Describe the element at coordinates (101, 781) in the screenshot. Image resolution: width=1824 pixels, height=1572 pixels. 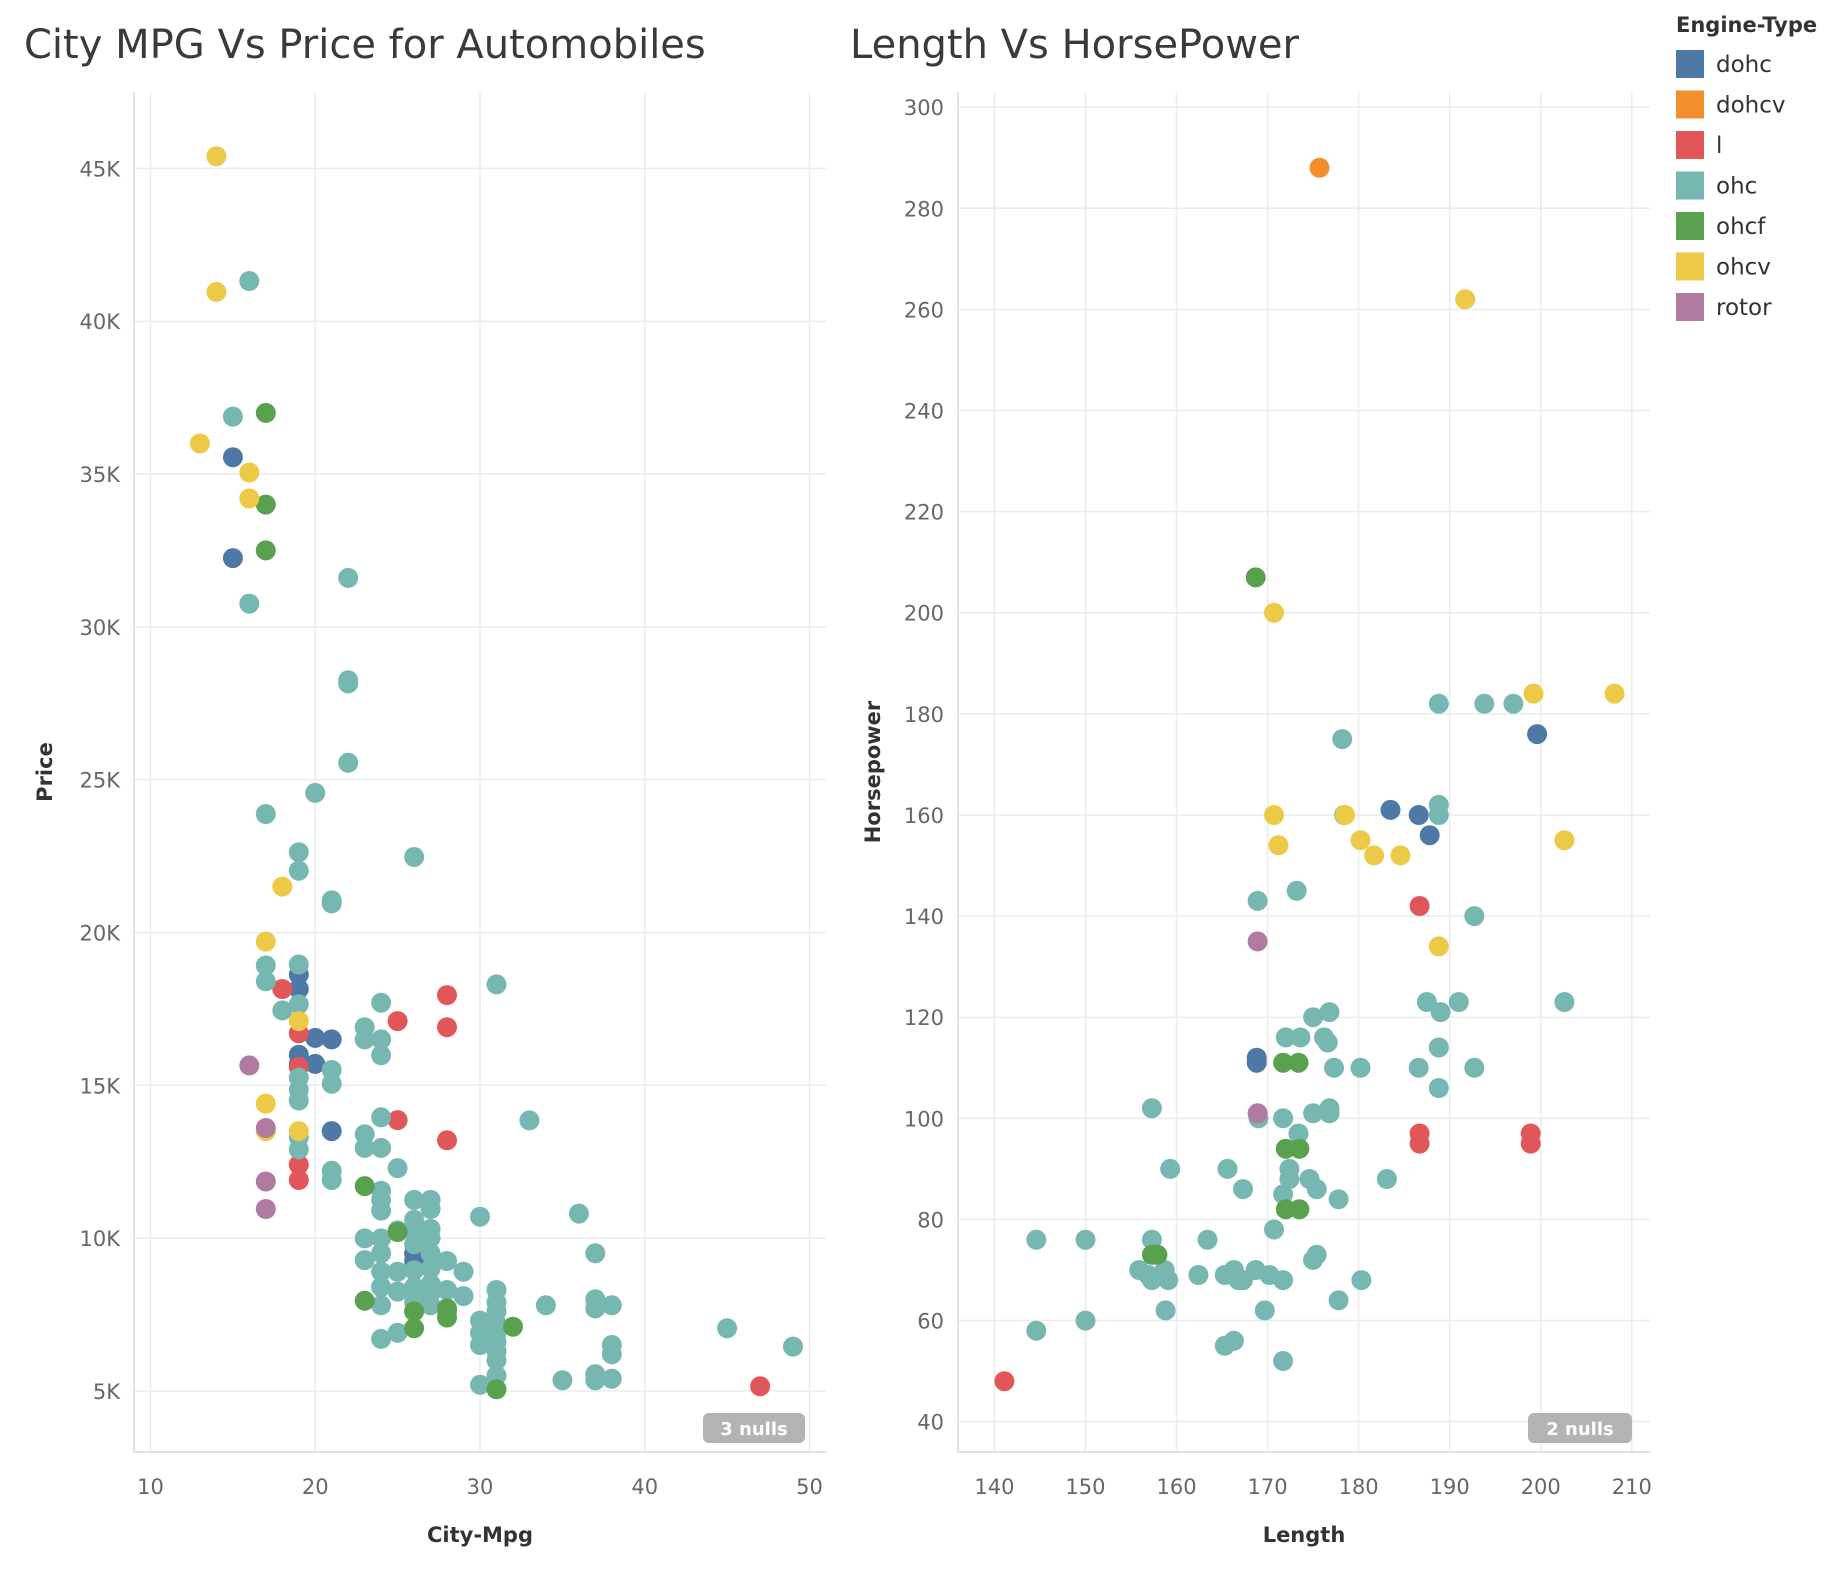
I see `y-tick-label: 25K` at that location.